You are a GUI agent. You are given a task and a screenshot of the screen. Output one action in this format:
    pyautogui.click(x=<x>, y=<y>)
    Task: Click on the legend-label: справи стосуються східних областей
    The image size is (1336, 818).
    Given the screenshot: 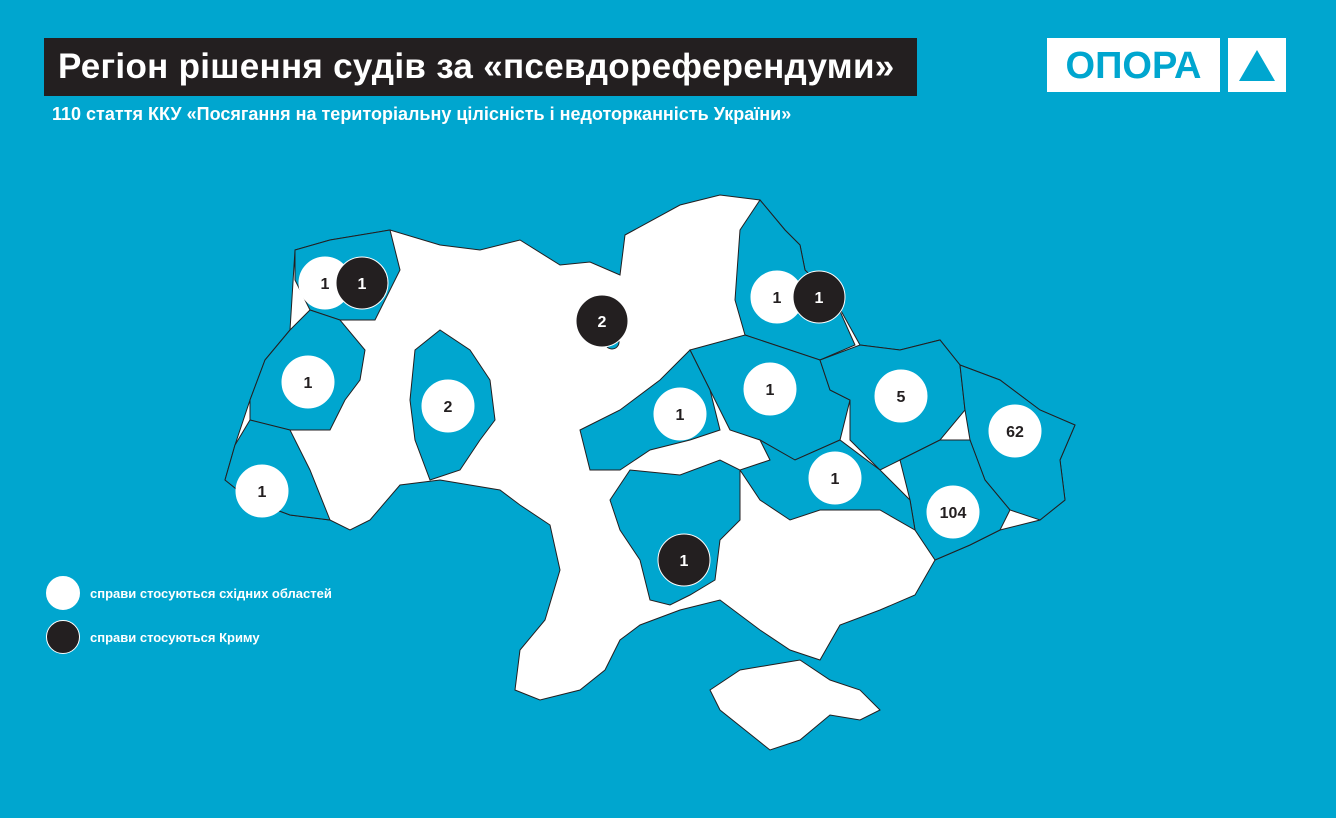 What is the action you would take?
    pyautogui.click(x=211, y=593)
    